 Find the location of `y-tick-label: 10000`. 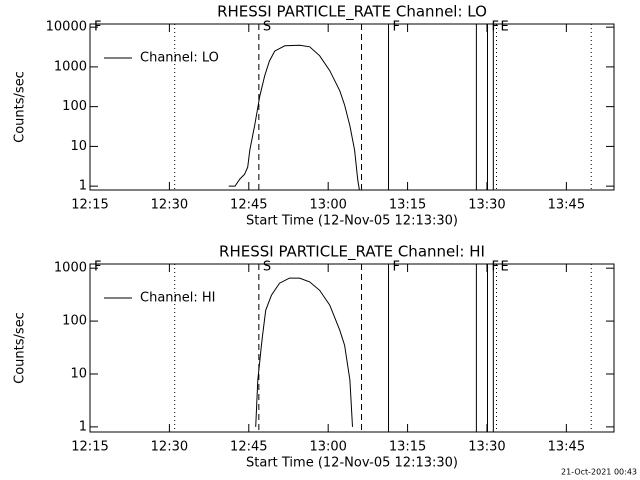

y-tick-label: 10000 is located at coordinates (66, 27).